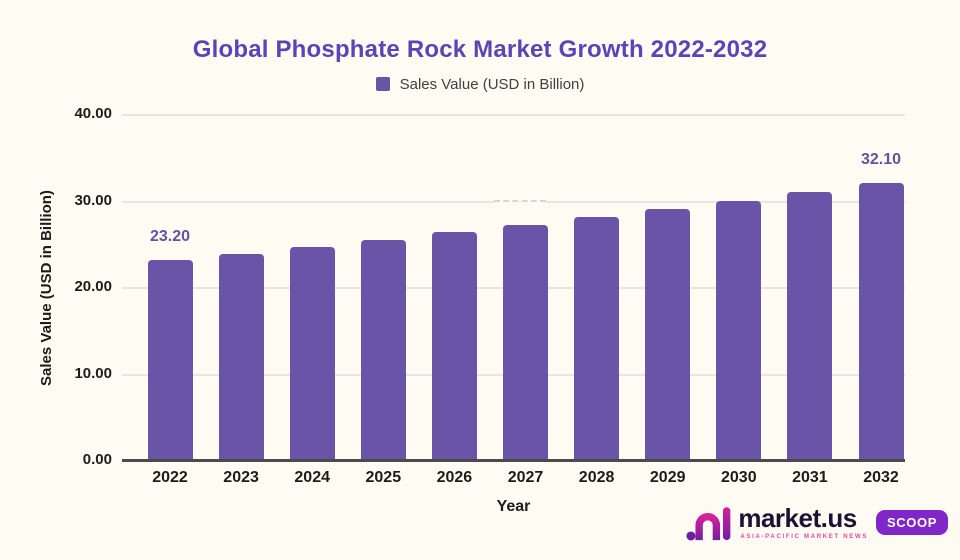 Image resolution: width=960 pixels, height=560 pixels. Describe the element at coordinates (382, 84) in the screenshot. I see `legend-swatch-icon` at that location.